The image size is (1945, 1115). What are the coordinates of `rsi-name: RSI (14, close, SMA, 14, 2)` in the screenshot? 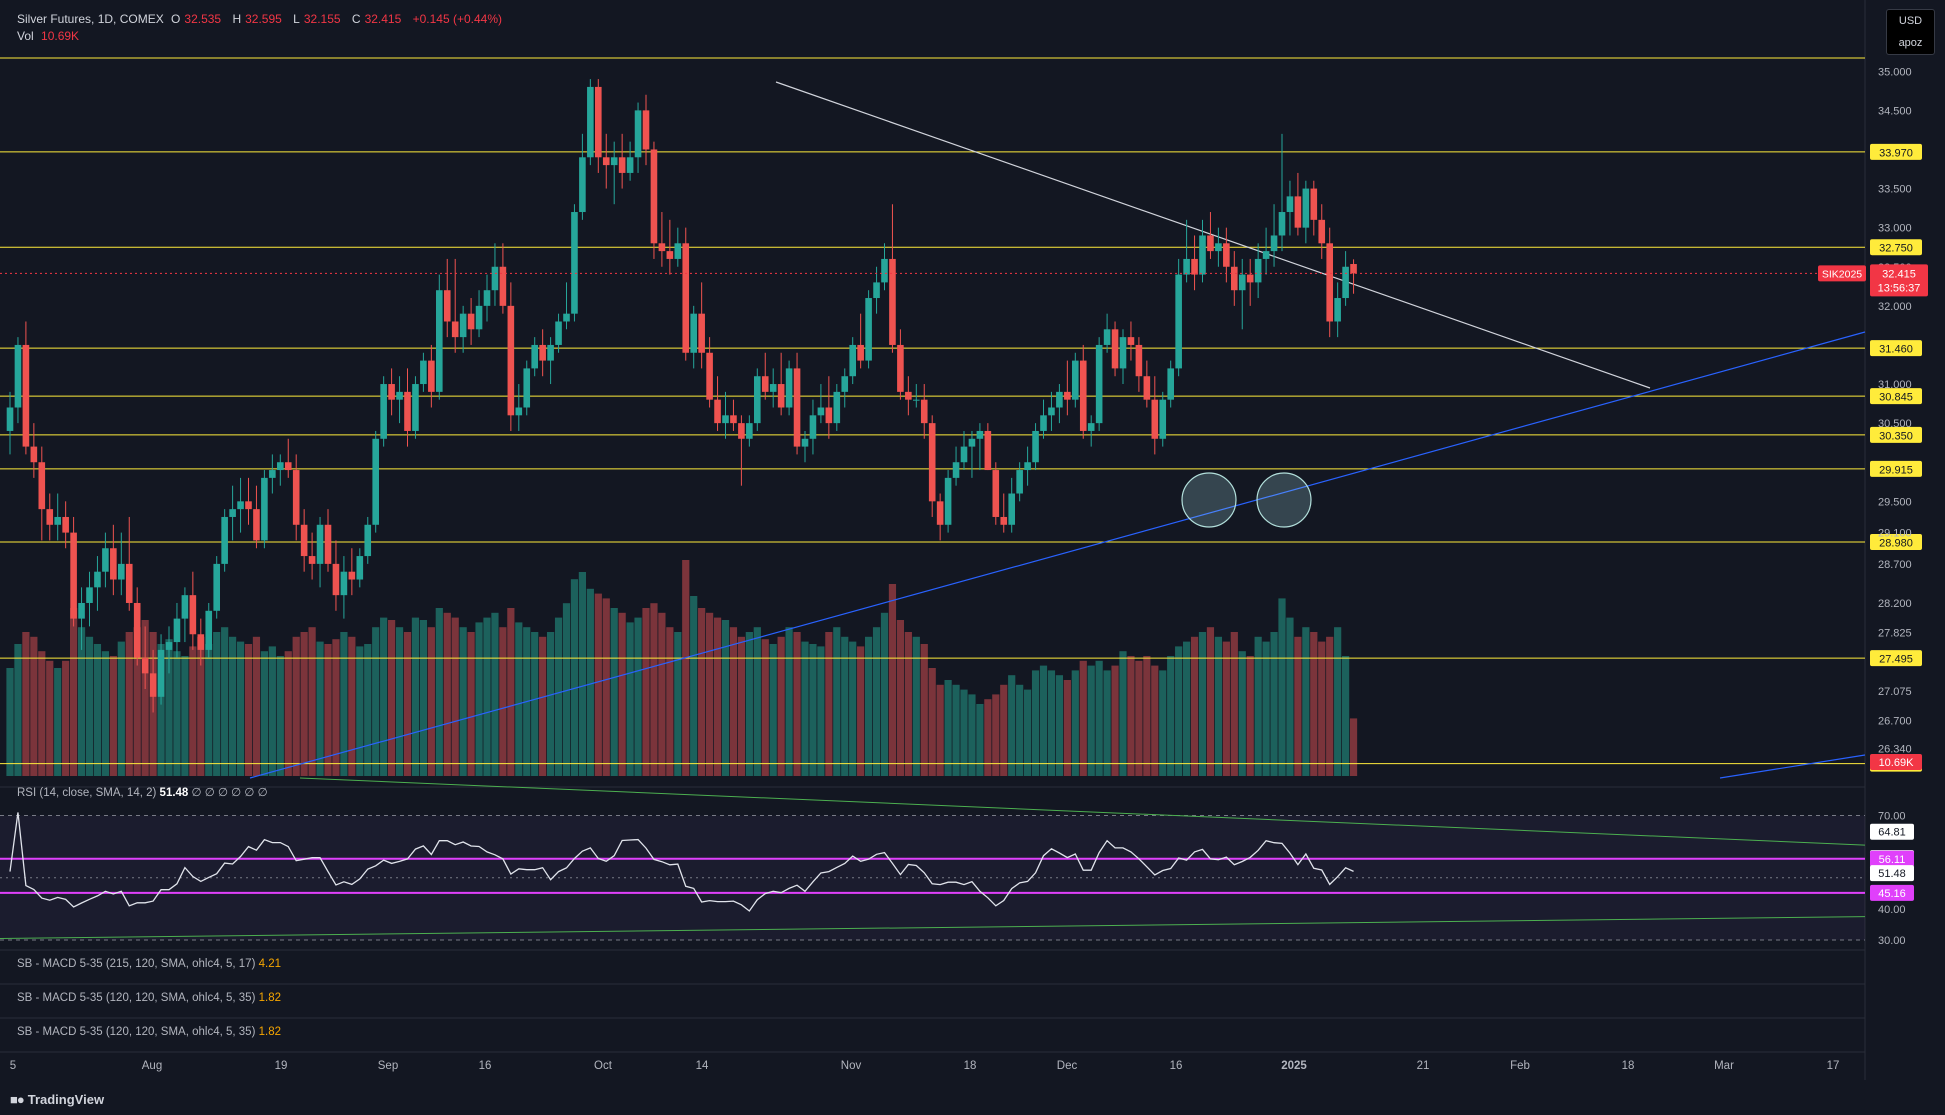 It's located at (87, 793).